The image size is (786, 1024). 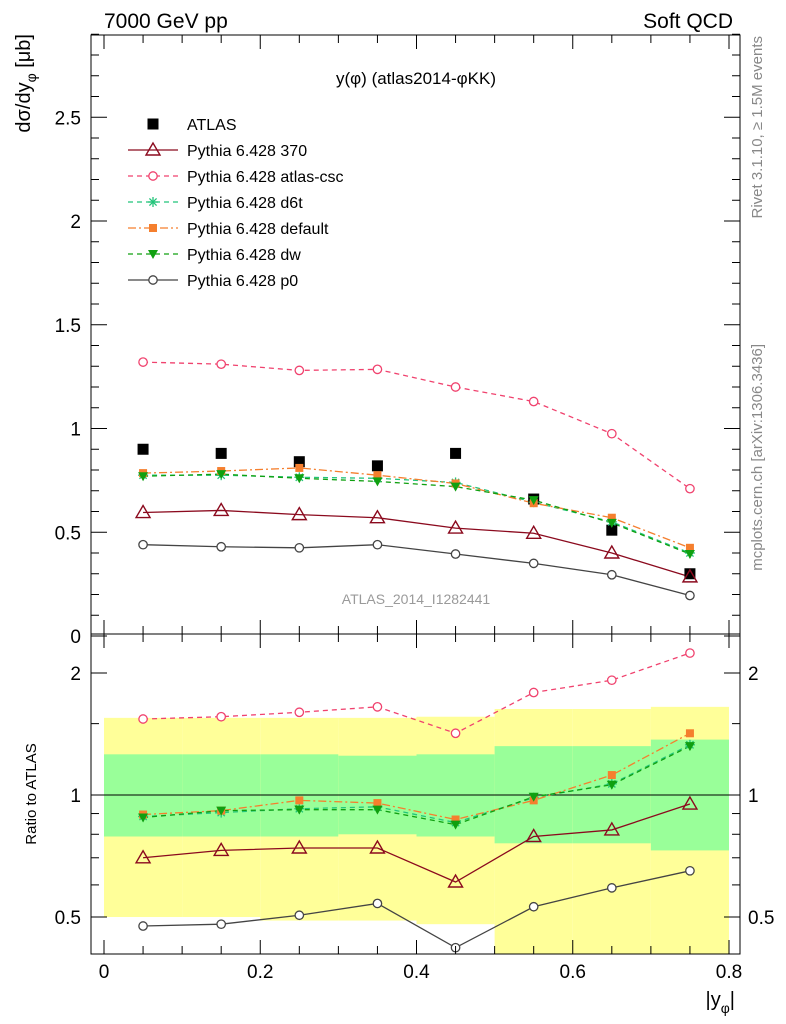 I want to click on legend-item-p0: Pythia 6.428 p0, so click(x=213, y=281).